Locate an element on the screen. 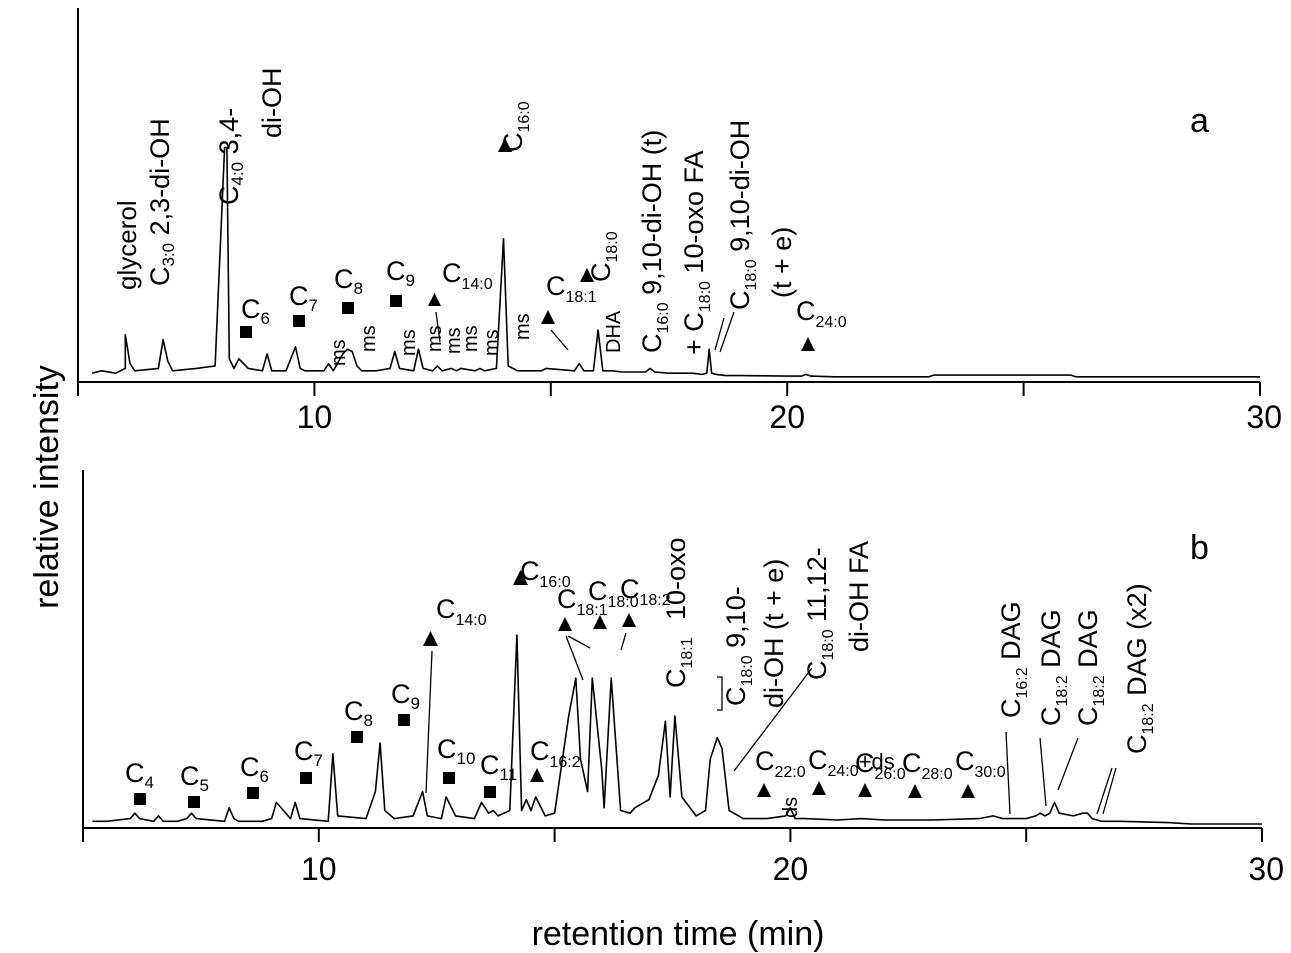  annot-b-c22: C22:0 is located at coordinates (780, 763).